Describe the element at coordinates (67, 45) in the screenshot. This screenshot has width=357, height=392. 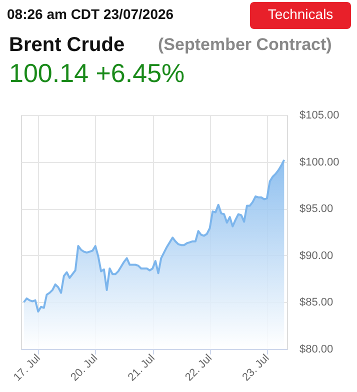
I see `chart-title: Brent Crude` at that location.